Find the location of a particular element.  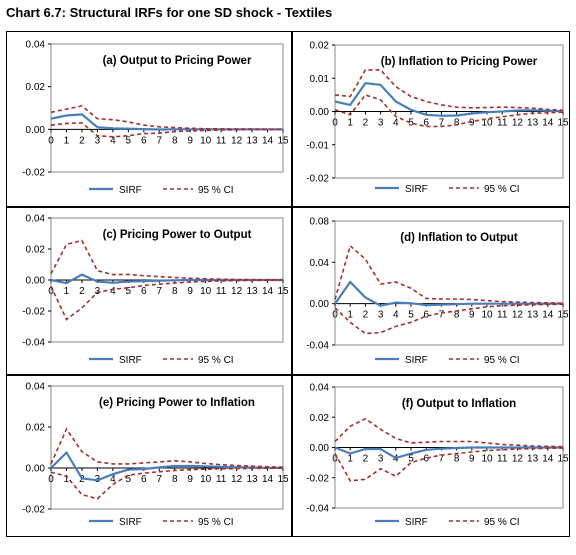

chart-title: (f) Output to Inflation is located at coordinates (459, 404).